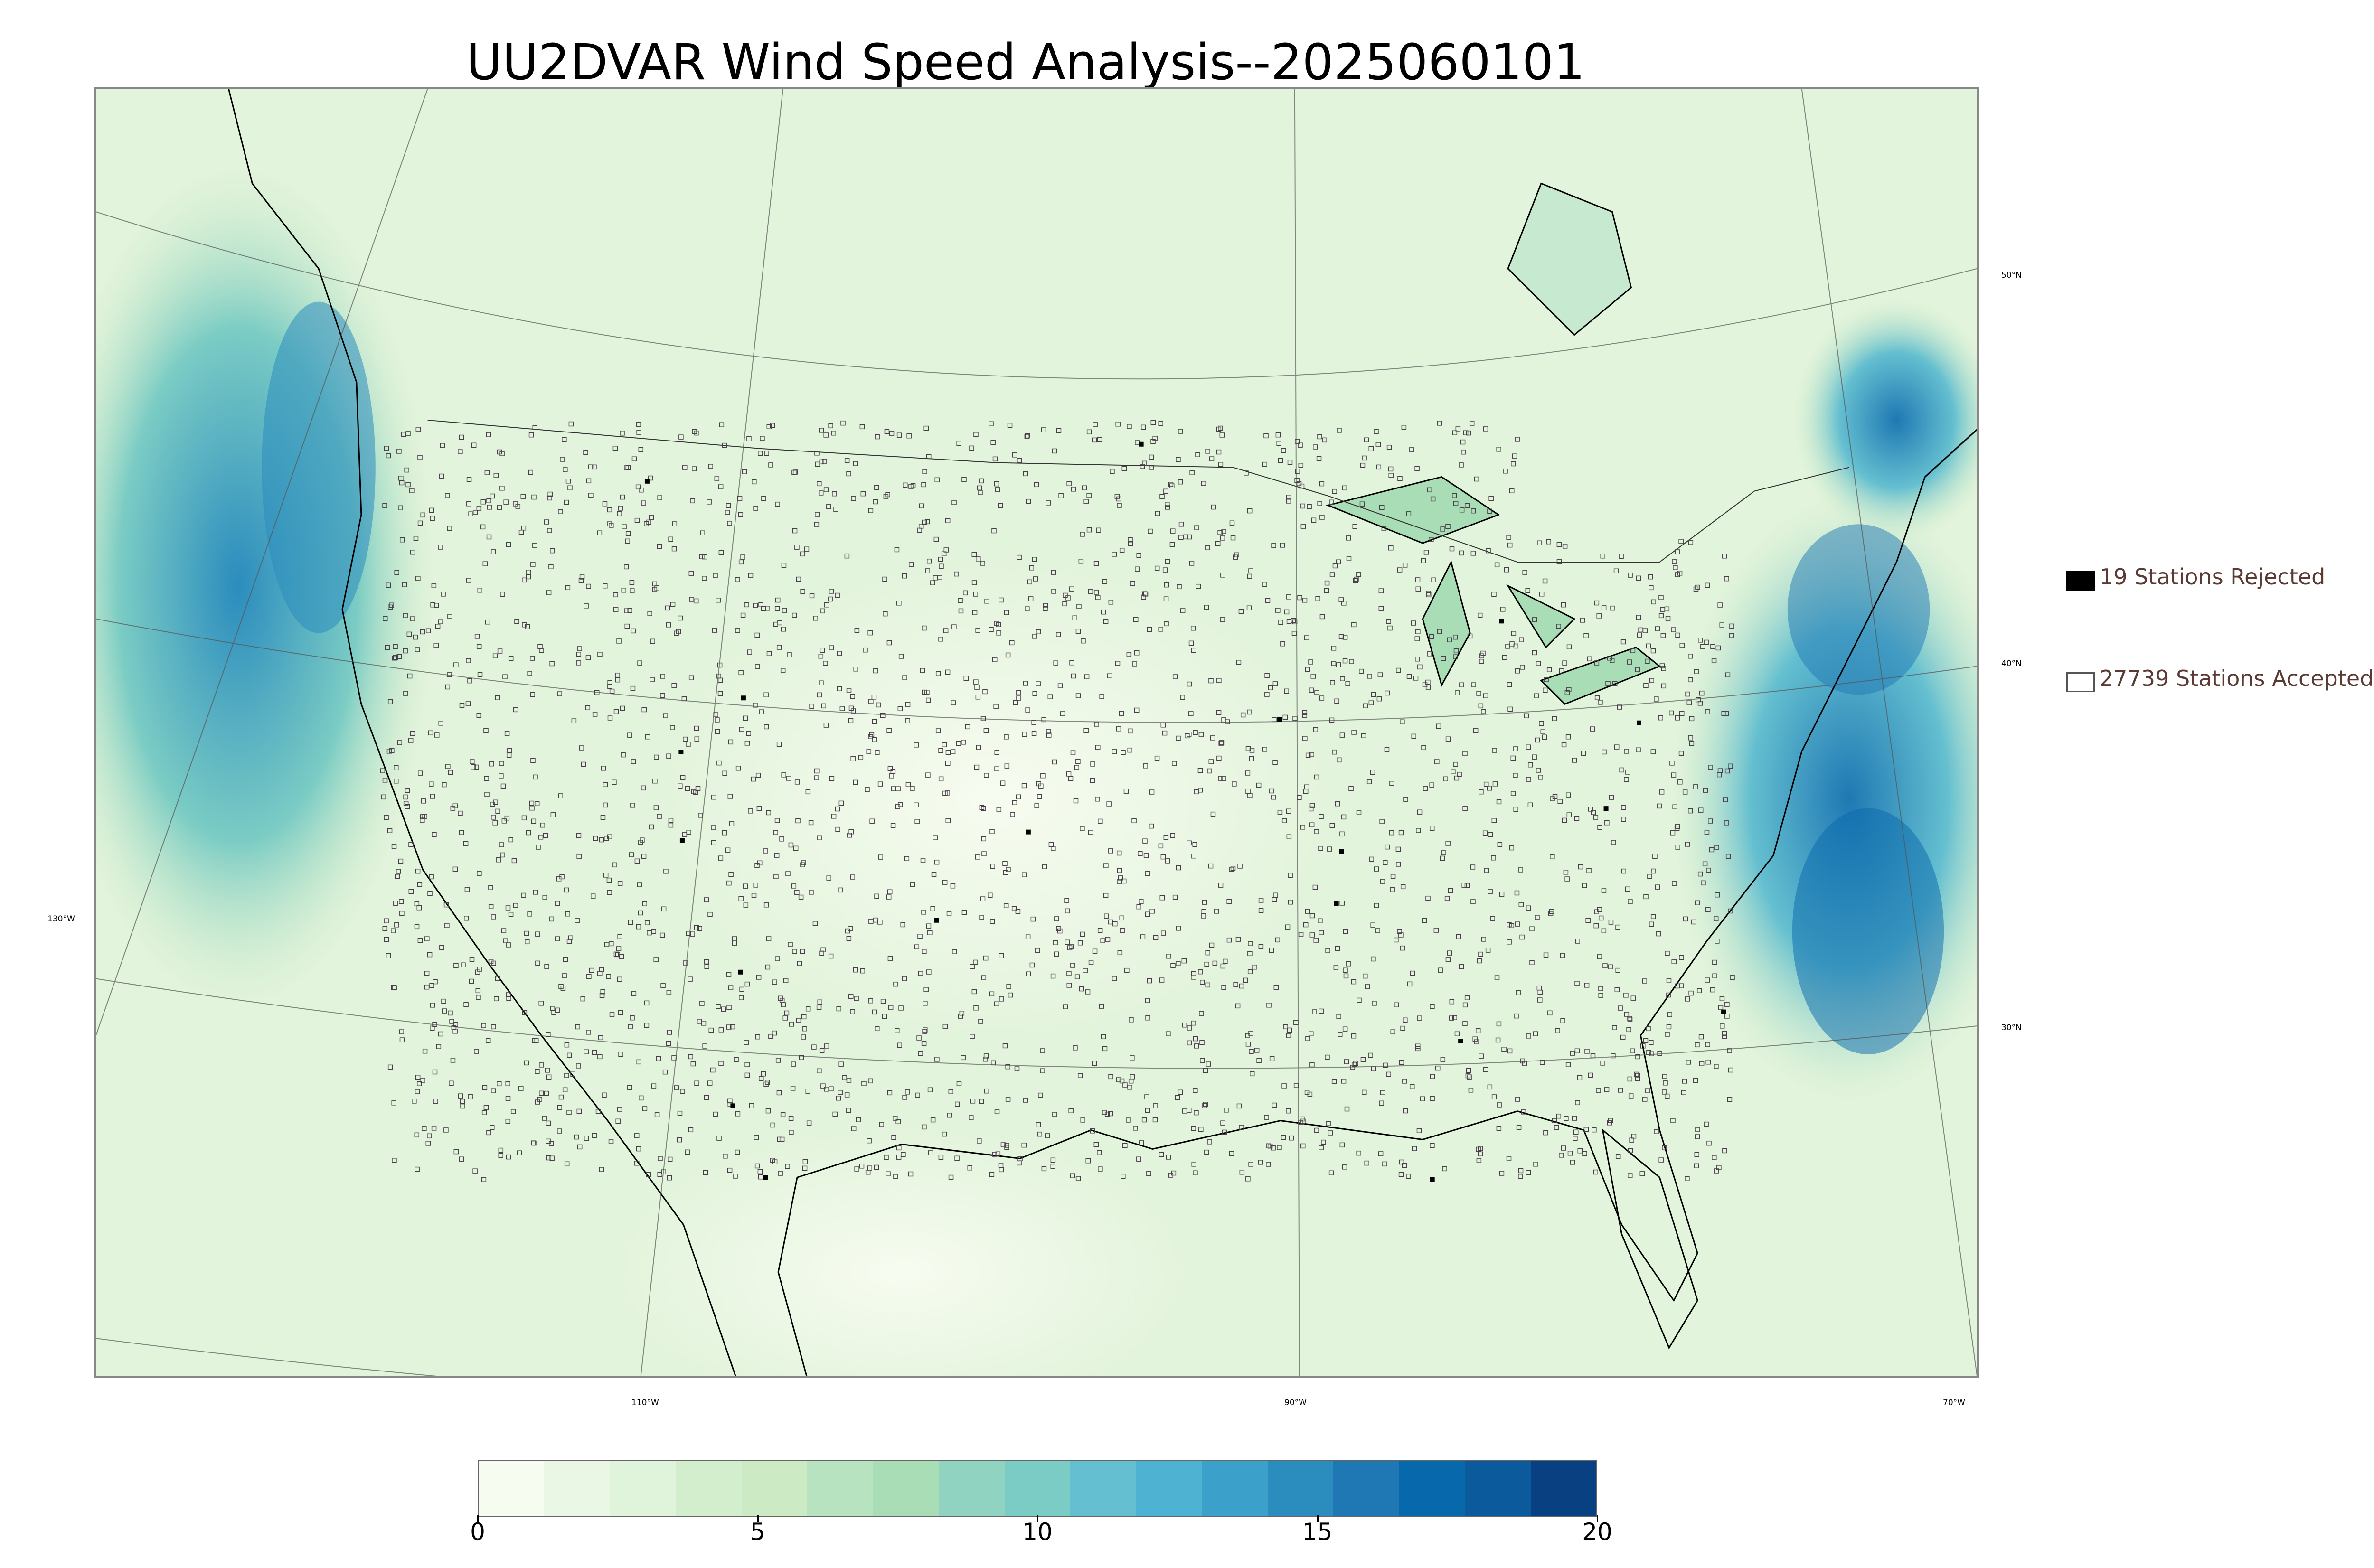  What do you see at coordinates (682, 841) in the screenshot?
I see `rejected-station-marker` at bounding box center [682, 841].